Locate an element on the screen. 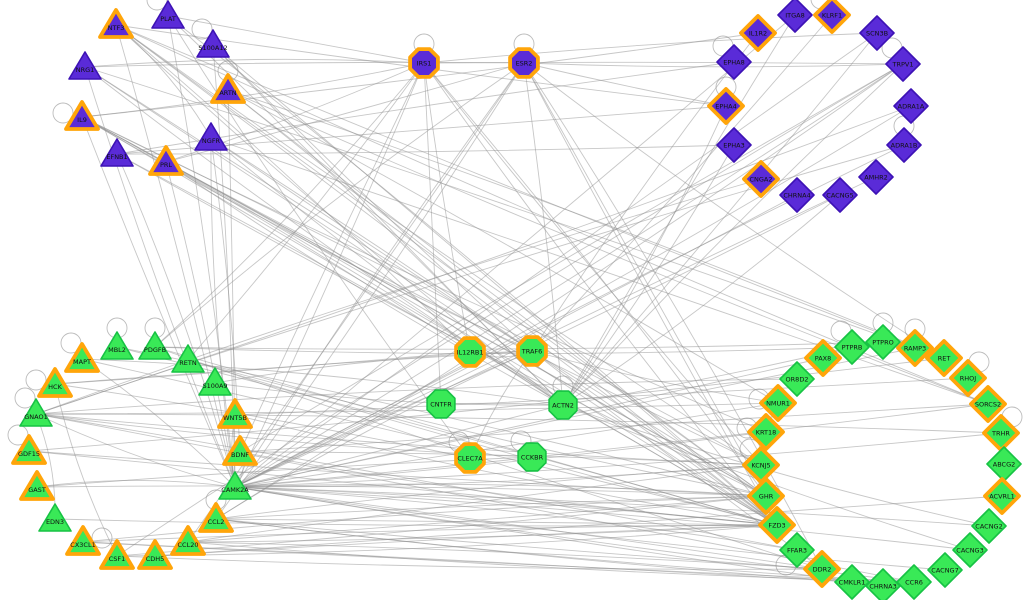 This screenshot has width=1027, height=600. node-KLRF1: KLRF1 is located at coordinates (832, 17).